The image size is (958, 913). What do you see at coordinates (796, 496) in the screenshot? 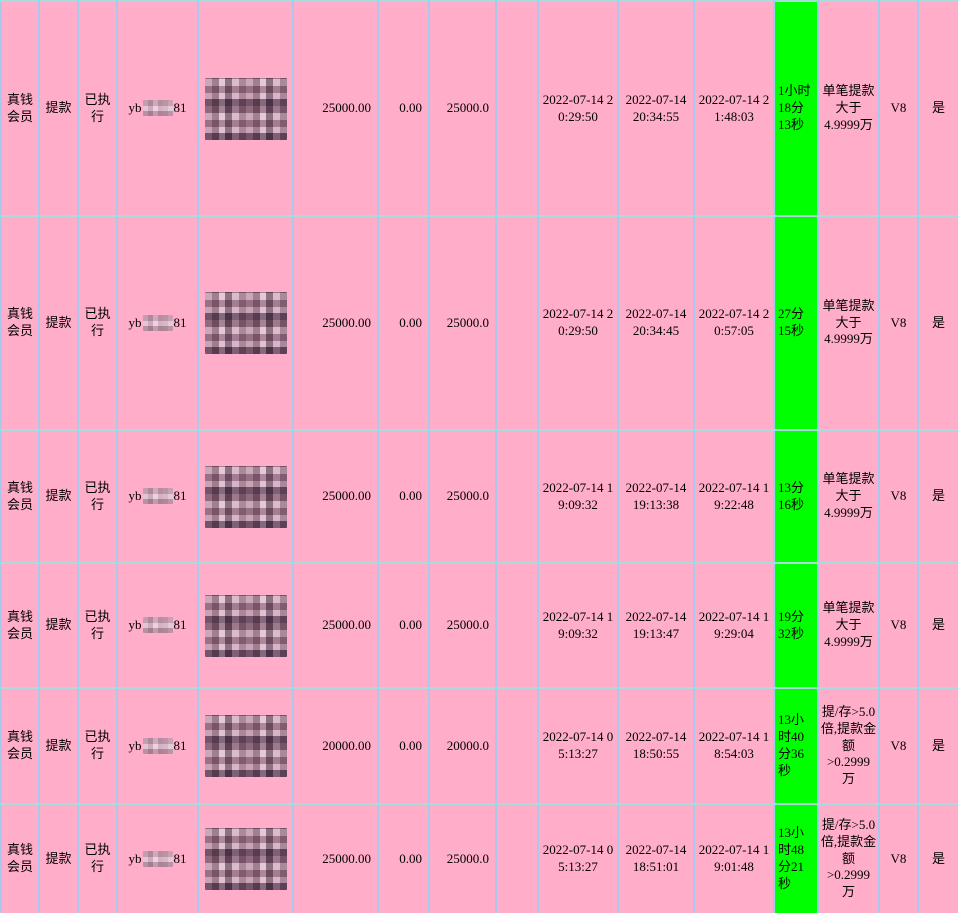
I see `cell-duration-highlight: 13分 16秒` at bounding box center [796, 496].